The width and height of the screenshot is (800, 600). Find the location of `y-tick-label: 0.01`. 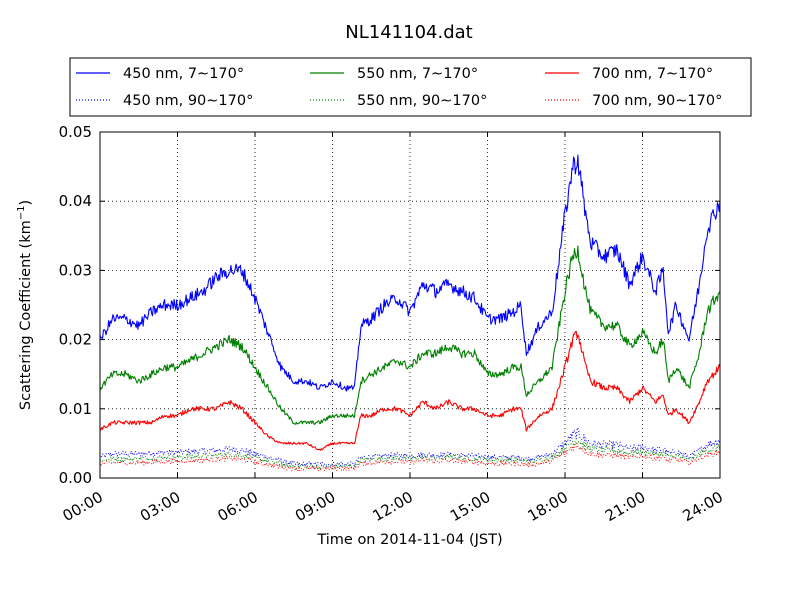

y-tick-label: 0.01 is located at coordinates (75, 409).